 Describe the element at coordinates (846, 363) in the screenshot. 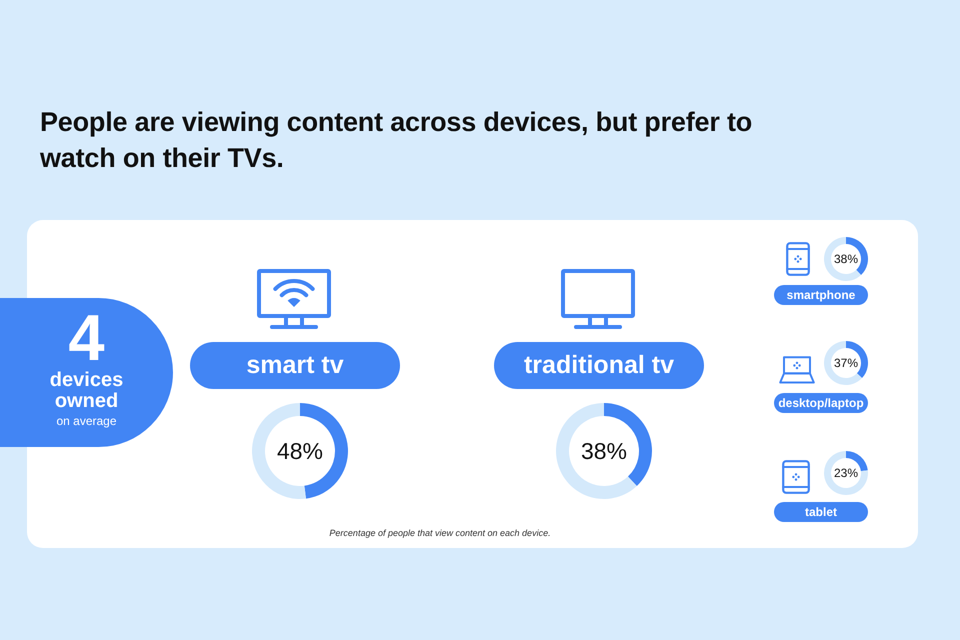

I see `text: 37%` at that location.